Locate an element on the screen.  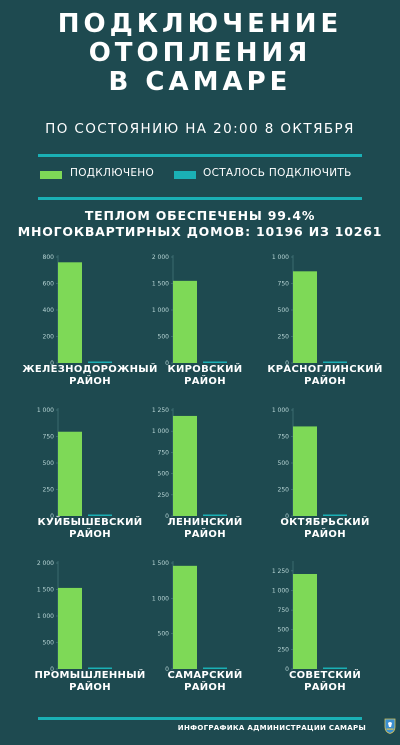
y-tick-label: 600 is located at coordinates (49, 284).